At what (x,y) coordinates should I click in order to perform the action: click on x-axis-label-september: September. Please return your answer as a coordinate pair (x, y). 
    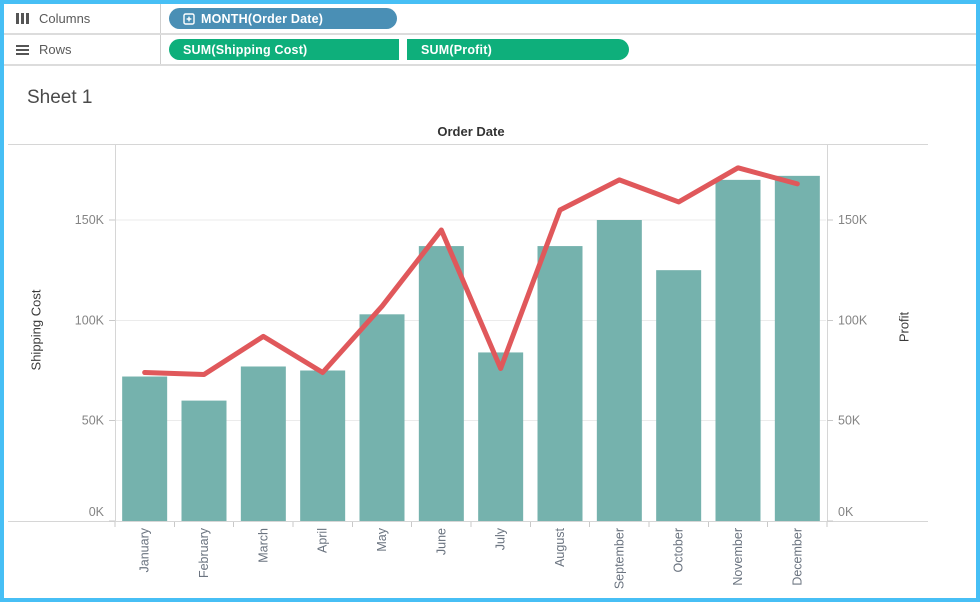
    Looking at the image, I should click on (619, 558).